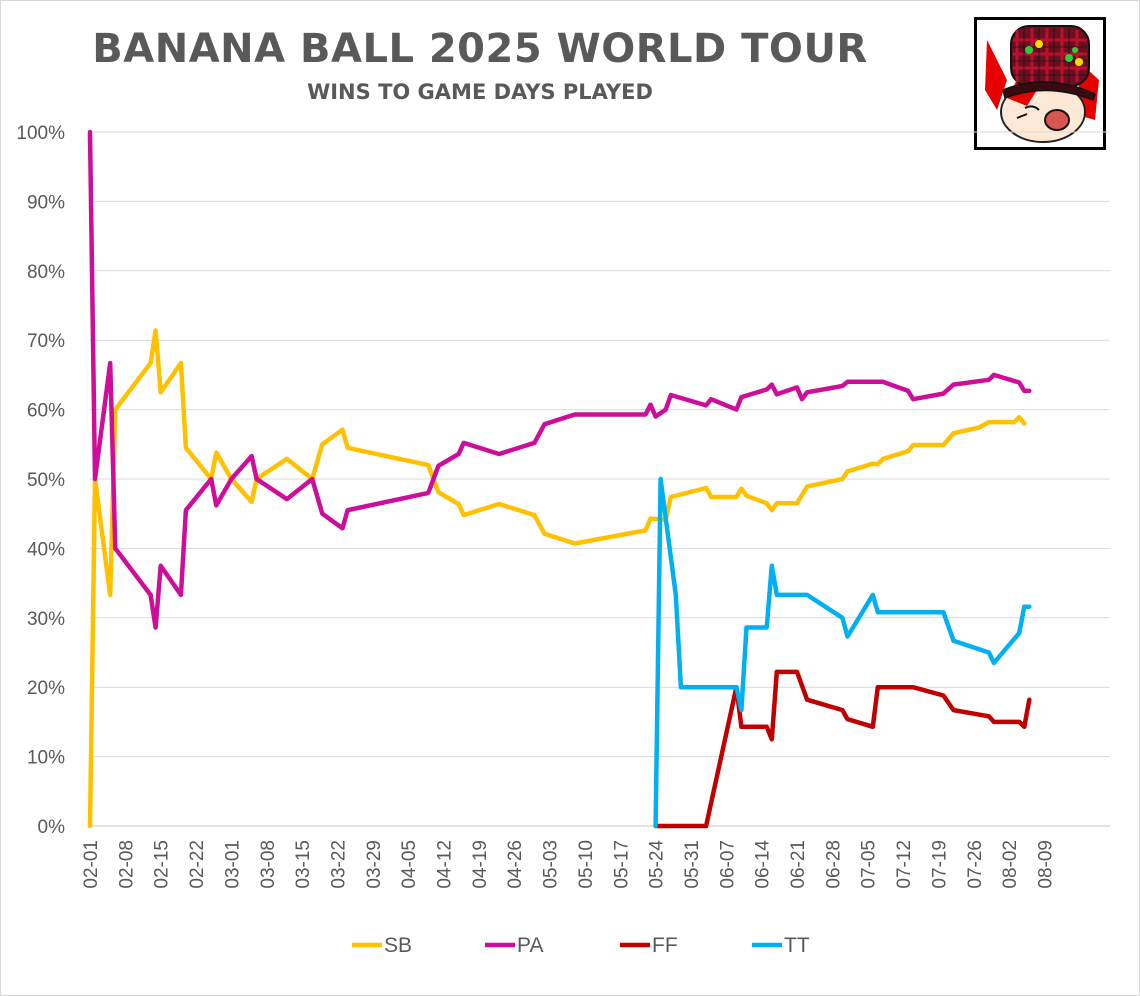  What do you see at coordinates (692, 864) in the screenshot?
I see `x-tick-label: 05-31` at bounding box center [692, 864].